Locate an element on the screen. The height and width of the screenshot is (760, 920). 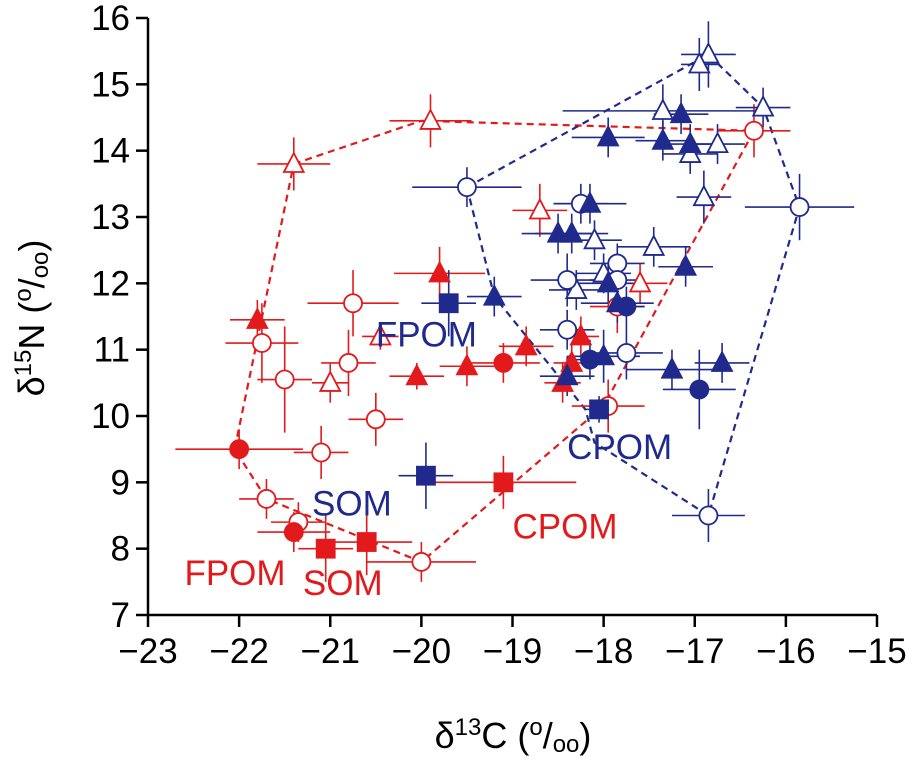
y-tick-label: 7 is located at coordinates (120, 615).